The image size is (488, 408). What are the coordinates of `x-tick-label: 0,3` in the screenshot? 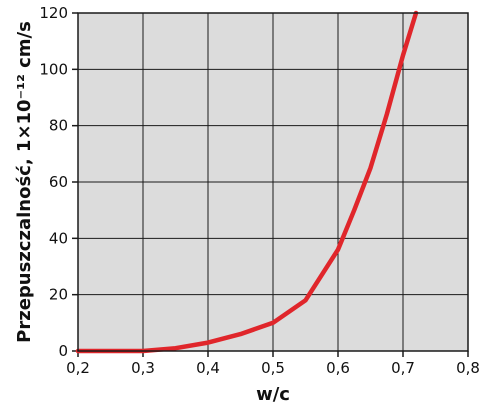 It's located at (143, 368).